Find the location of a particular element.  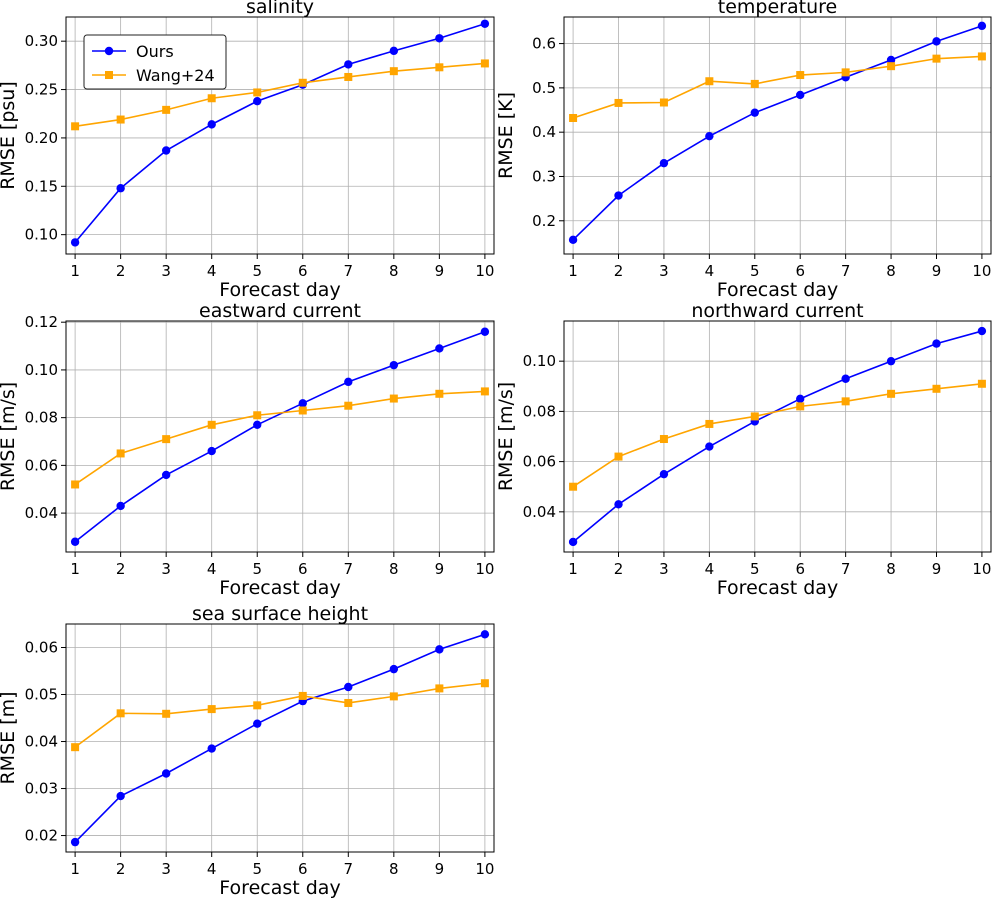

y-tick-label: 0.3 is located at coordinates (544, 176).